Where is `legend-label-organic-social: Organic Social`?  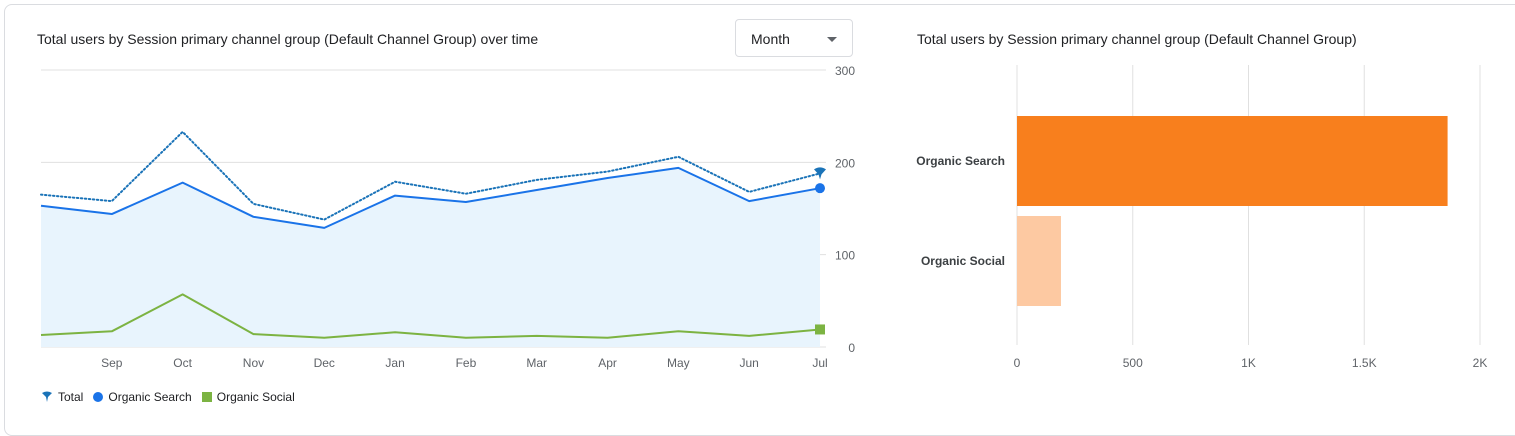
legend-label-organic-social: Organic Social is located at coordinates (255, 397).